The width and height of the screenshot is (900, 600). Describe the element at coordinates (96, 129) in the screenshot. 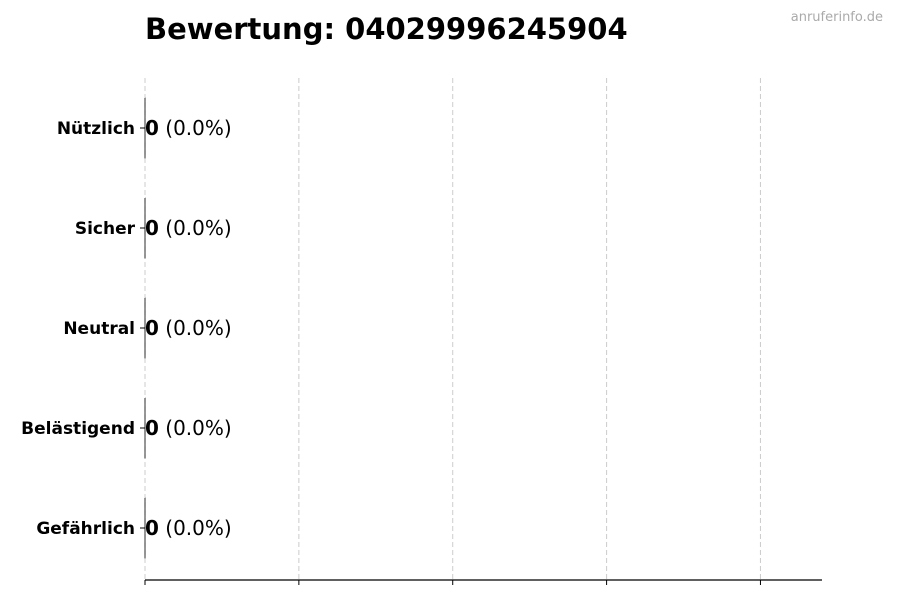

I see `y-tick-label: Nützlich` at that location.